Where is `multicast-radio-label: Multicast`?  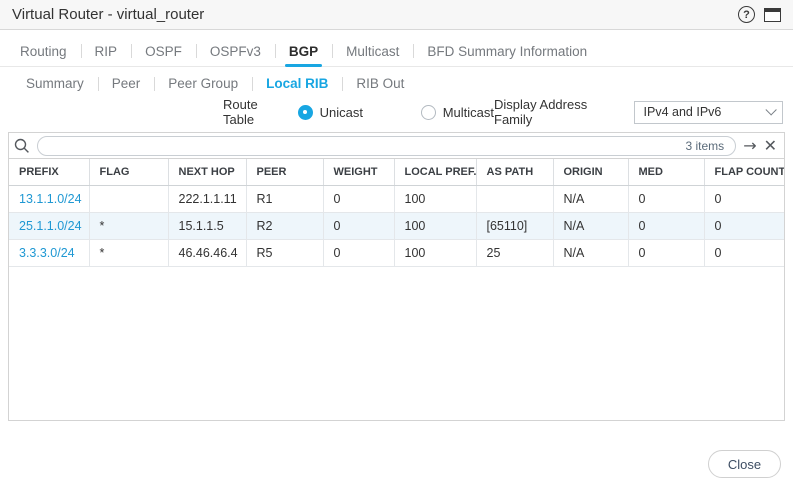 multicast-radio-label: Multicast is located at coordinates (468, 112).